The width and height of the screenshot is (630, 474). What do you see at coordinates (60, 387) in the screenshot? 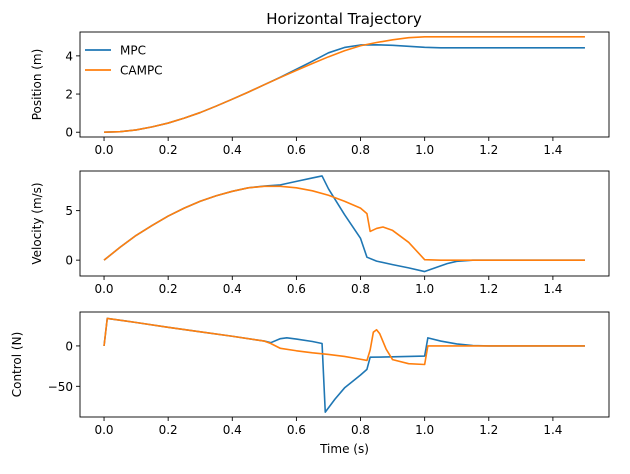
I see `y-tick-label: −50` at bounding box center [60, 387].